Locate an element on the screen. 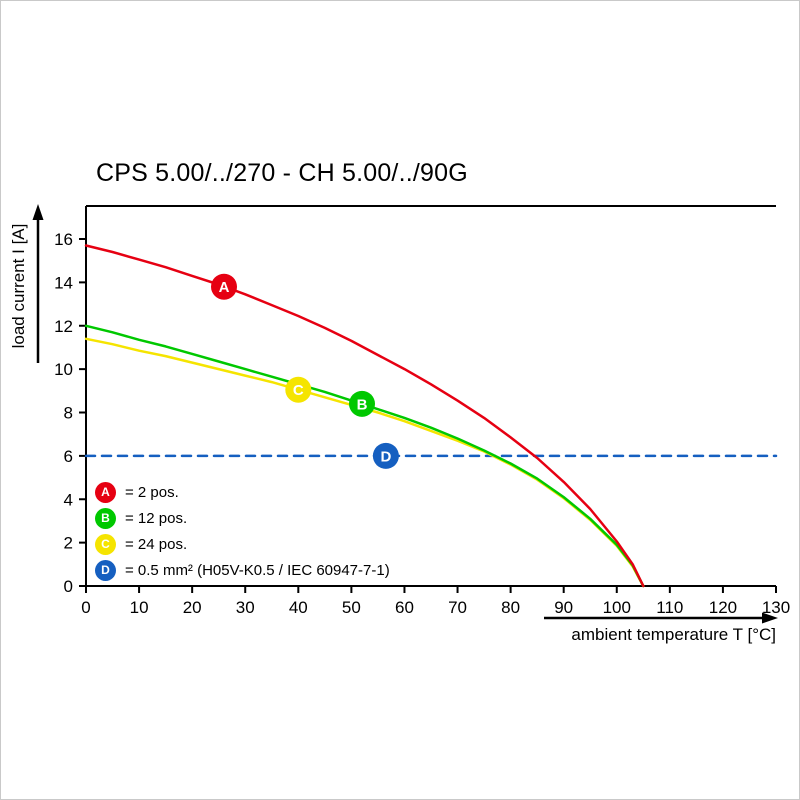 The width and height of the screenshot is (800, 800). marker-letter-C: C is located at coordinates (298, 390).